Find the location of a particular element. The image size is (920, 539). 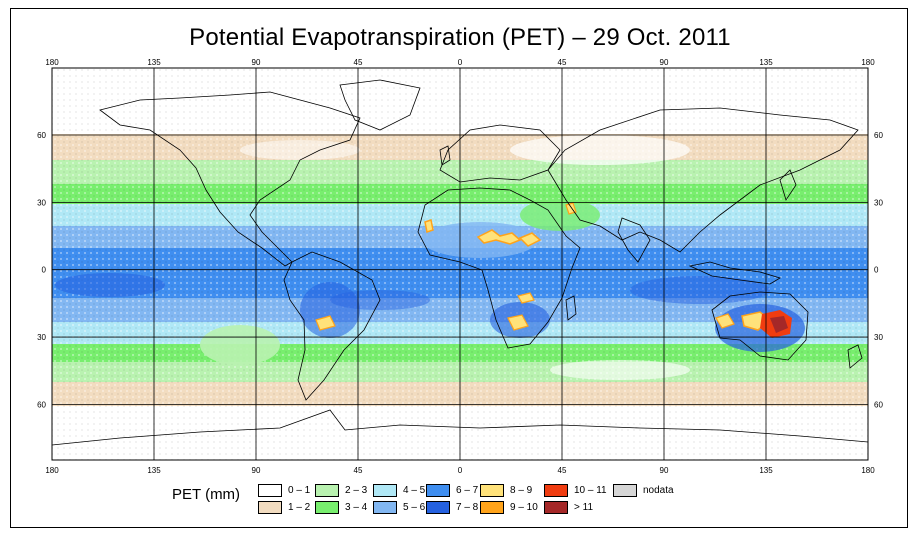

legend-label: 0 – 1 is located at coordinates (299, 490).